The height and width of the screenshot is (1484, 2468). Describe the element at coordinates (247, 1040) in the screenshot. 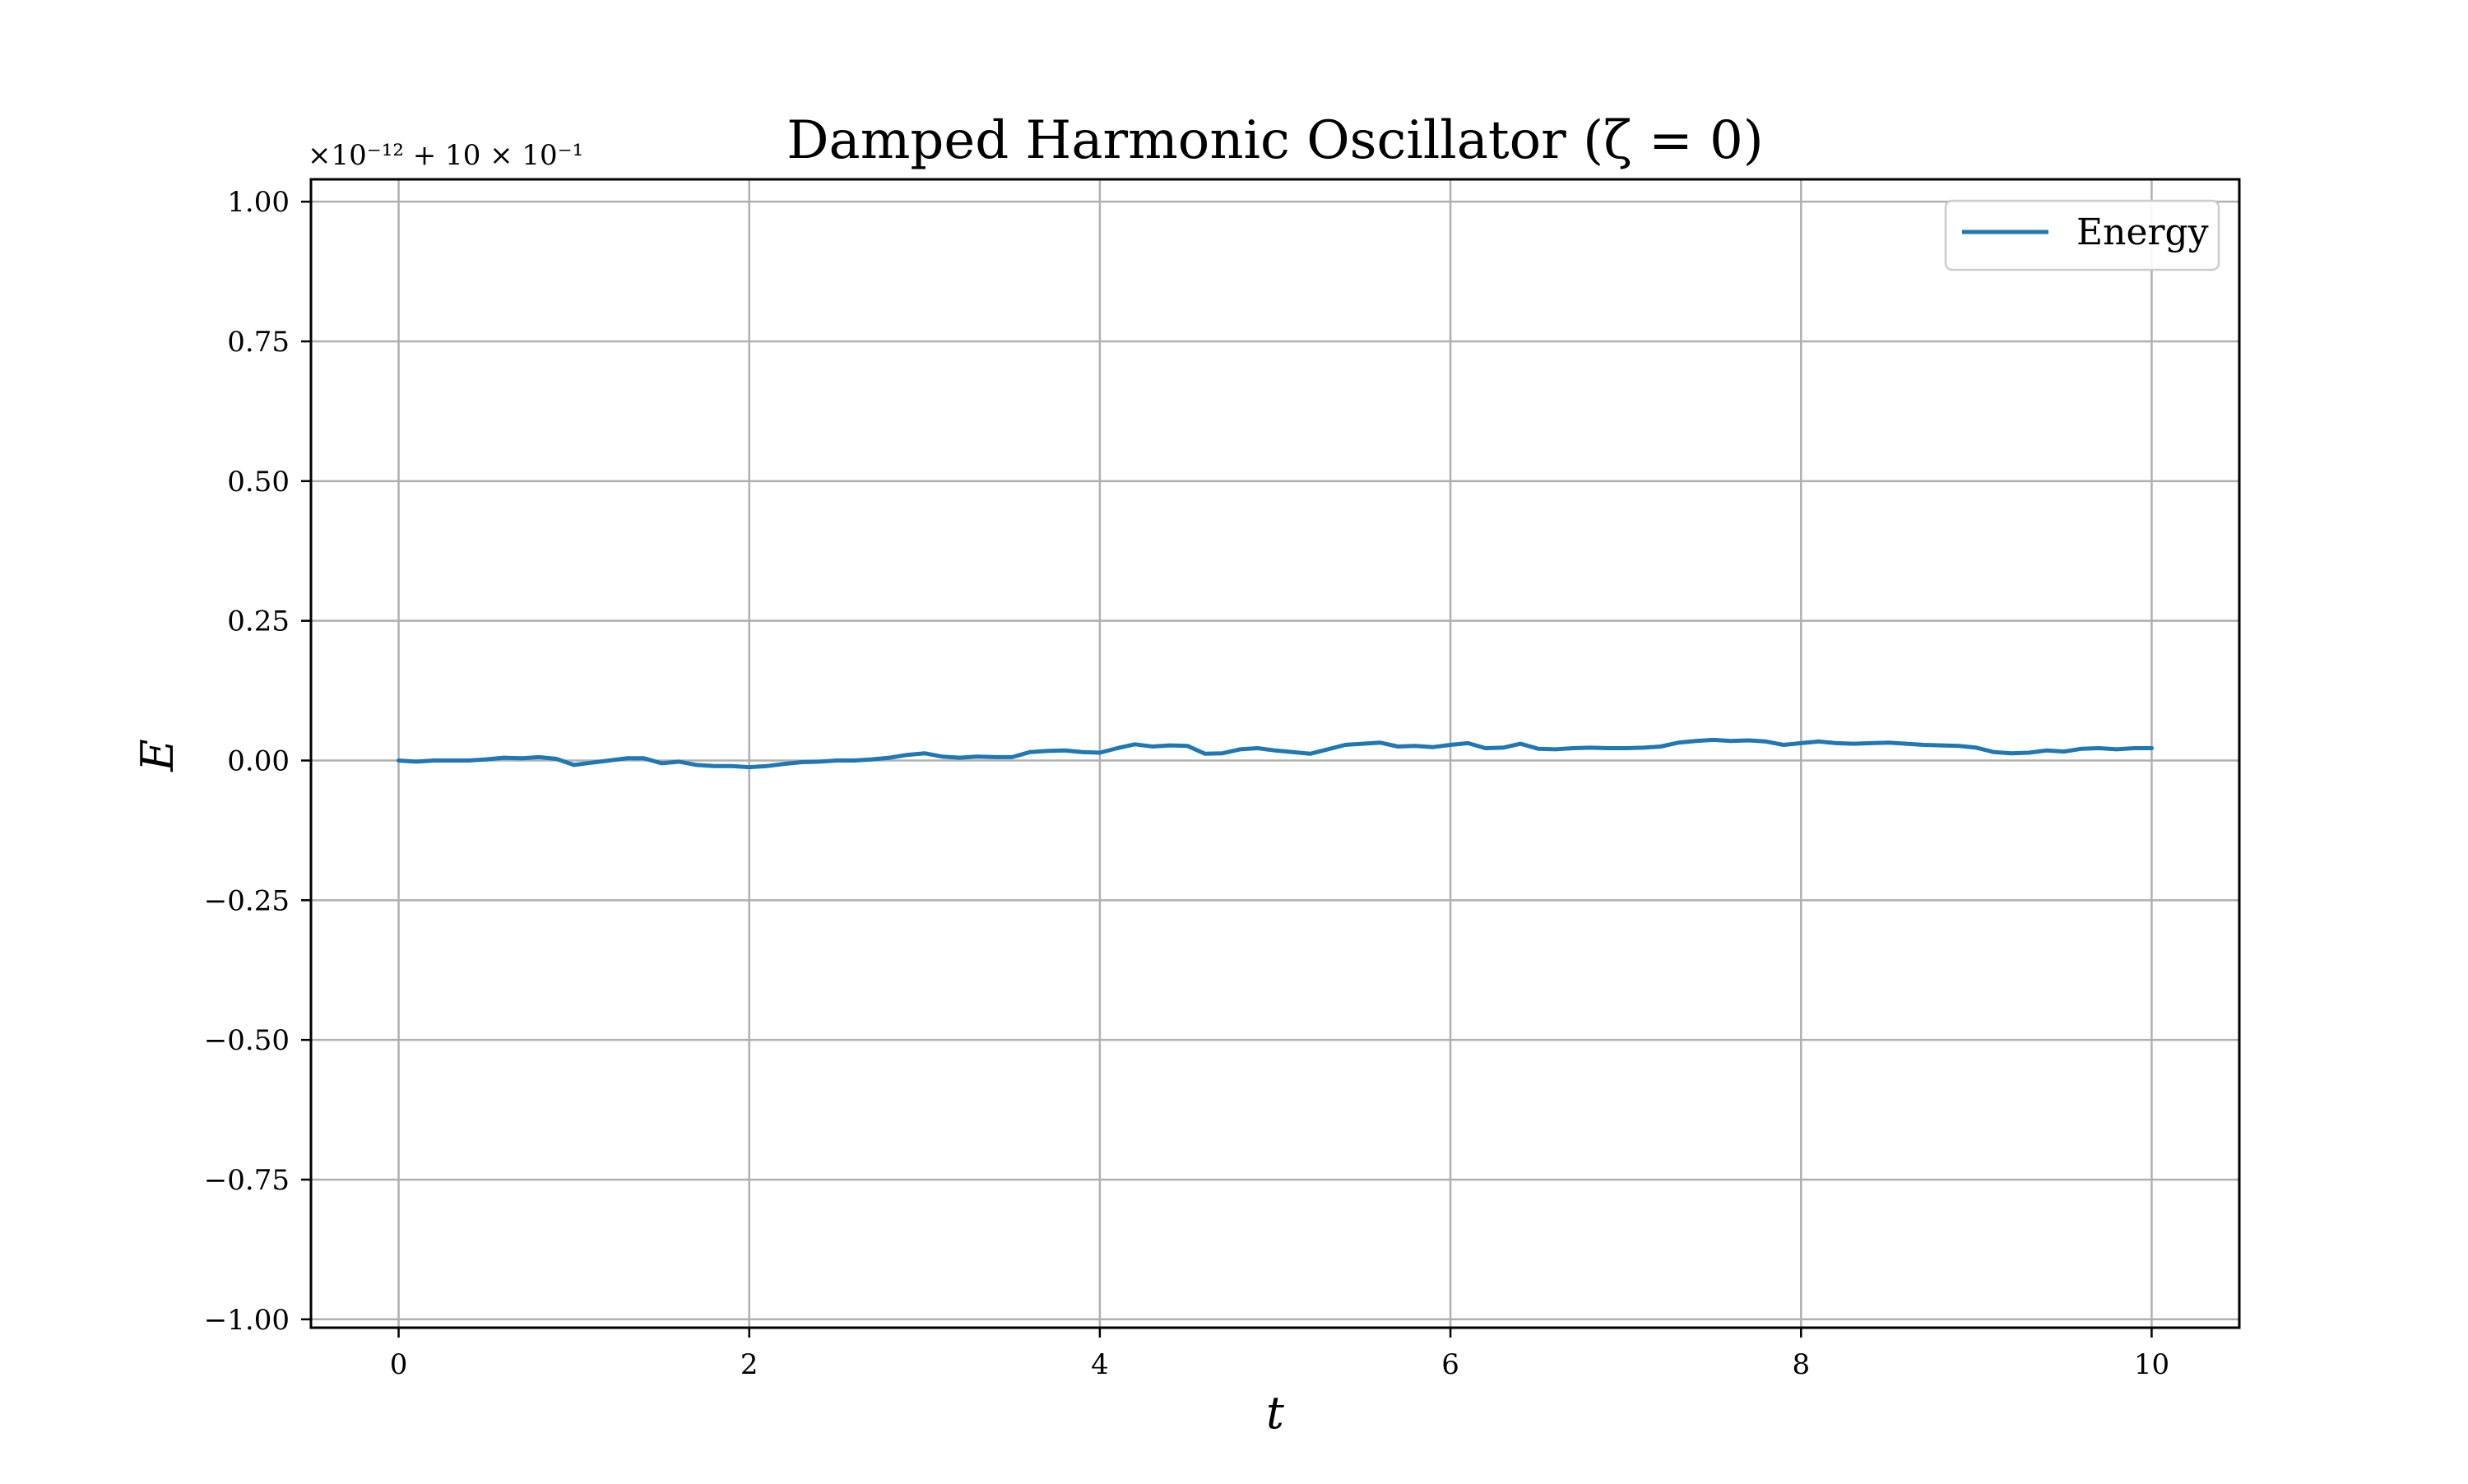

I see `y-tick-label: −0.50` at that location.